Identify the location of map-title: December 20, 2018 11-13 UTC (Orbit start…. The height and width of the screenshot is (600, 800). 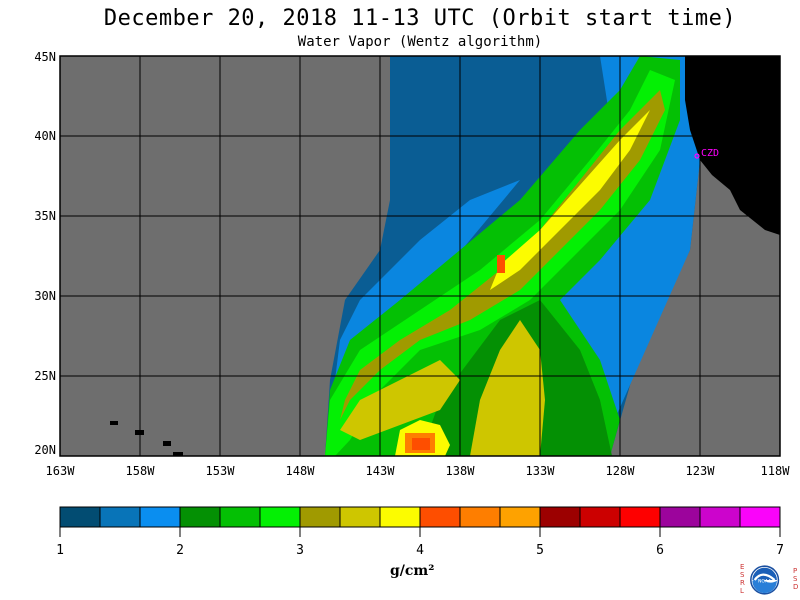
(420, 18).